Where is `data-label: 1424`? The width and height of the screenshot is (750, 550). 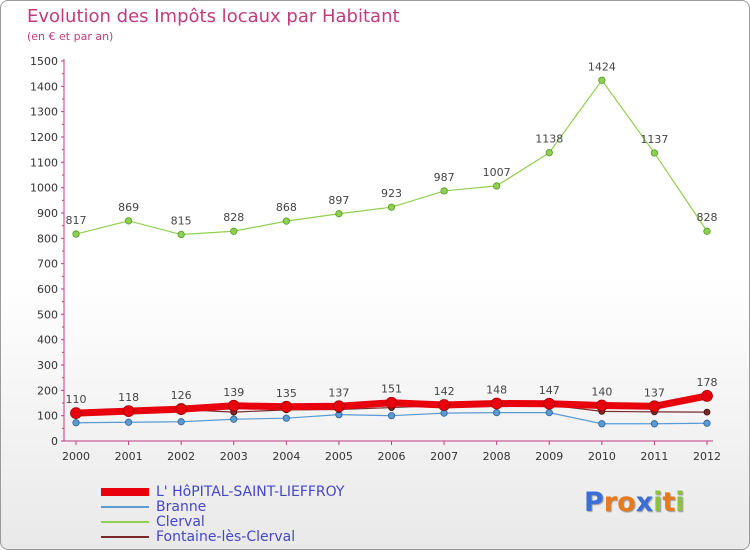
data-label: 1424 is located at coordinates (602, 66).